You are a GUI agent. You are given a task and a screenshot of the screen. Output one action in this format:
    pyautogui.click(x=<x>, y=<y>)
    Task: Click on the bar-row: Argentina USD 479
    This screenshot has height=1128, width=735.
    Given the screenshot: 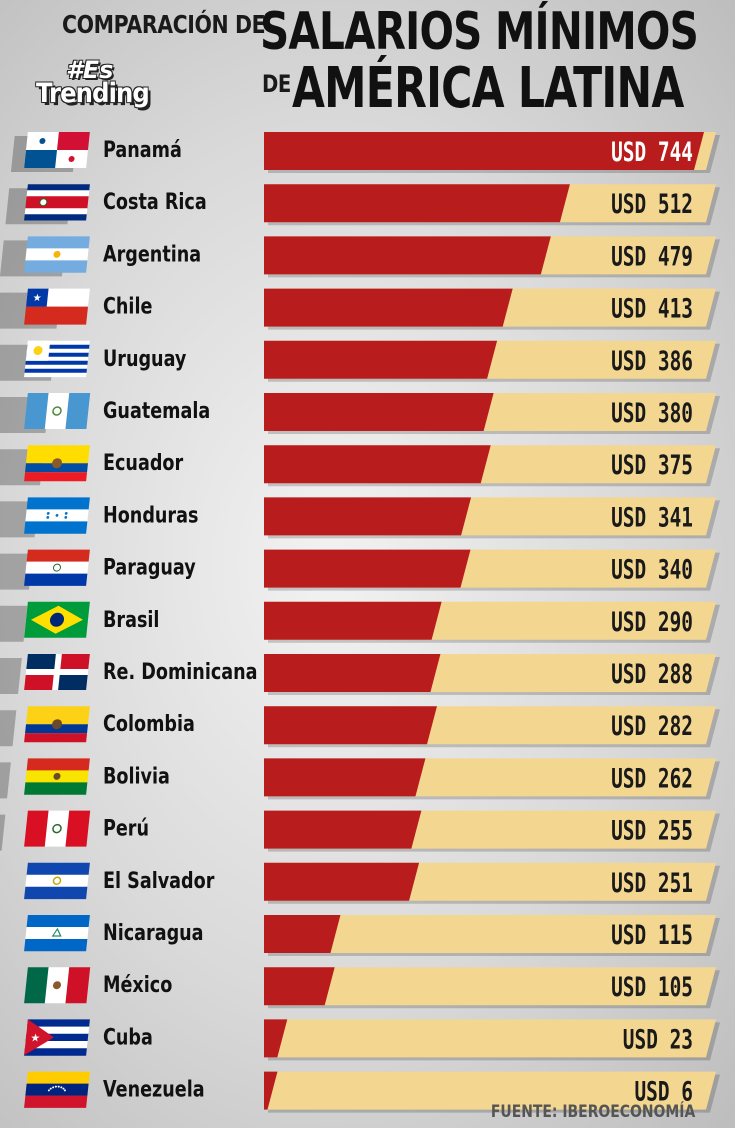 What is the action you would take?
    pyautogui.click(x=360, y=257)
    